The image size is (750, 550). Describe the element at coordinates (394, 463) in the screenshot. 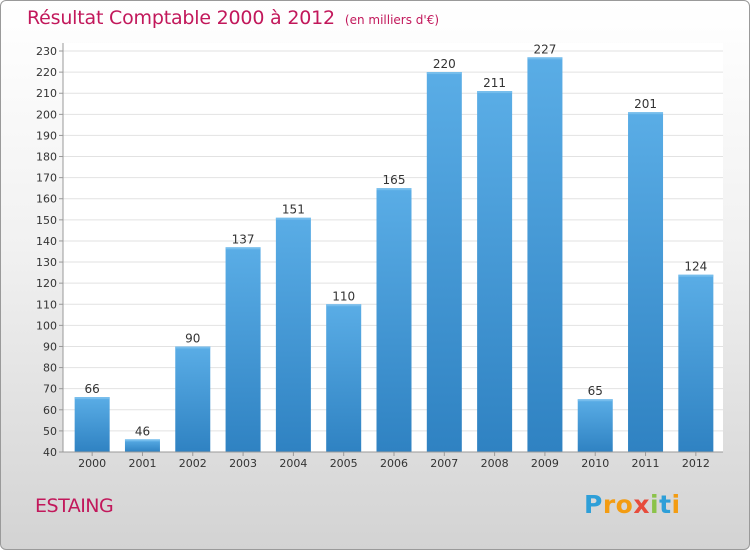

I see `x-tick-label: 2006` at that location.